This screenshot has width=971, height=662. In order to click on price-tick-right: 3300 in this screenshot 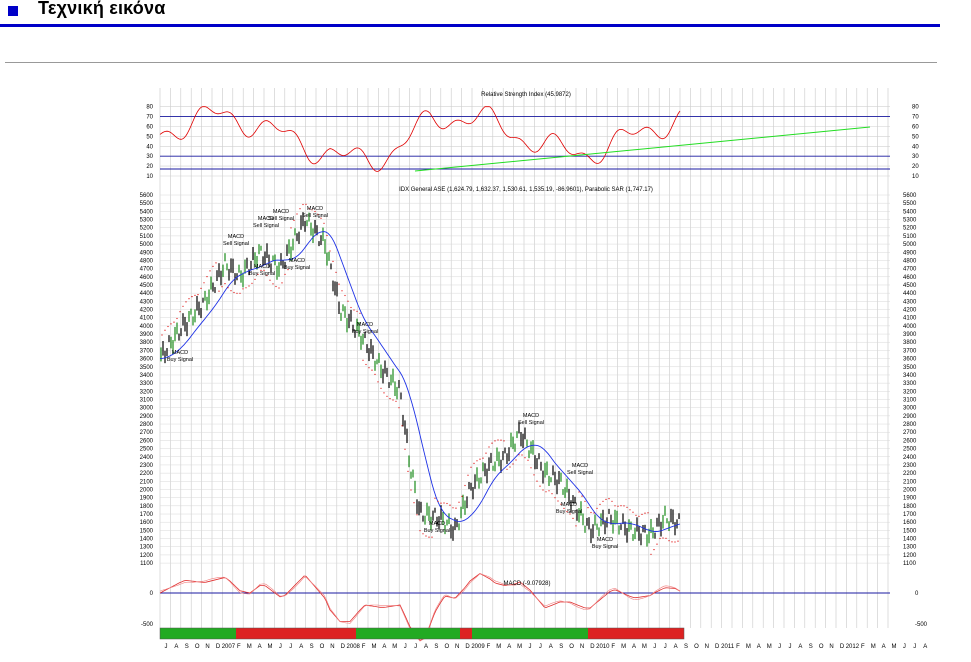, I will do `click(910, 384)`.